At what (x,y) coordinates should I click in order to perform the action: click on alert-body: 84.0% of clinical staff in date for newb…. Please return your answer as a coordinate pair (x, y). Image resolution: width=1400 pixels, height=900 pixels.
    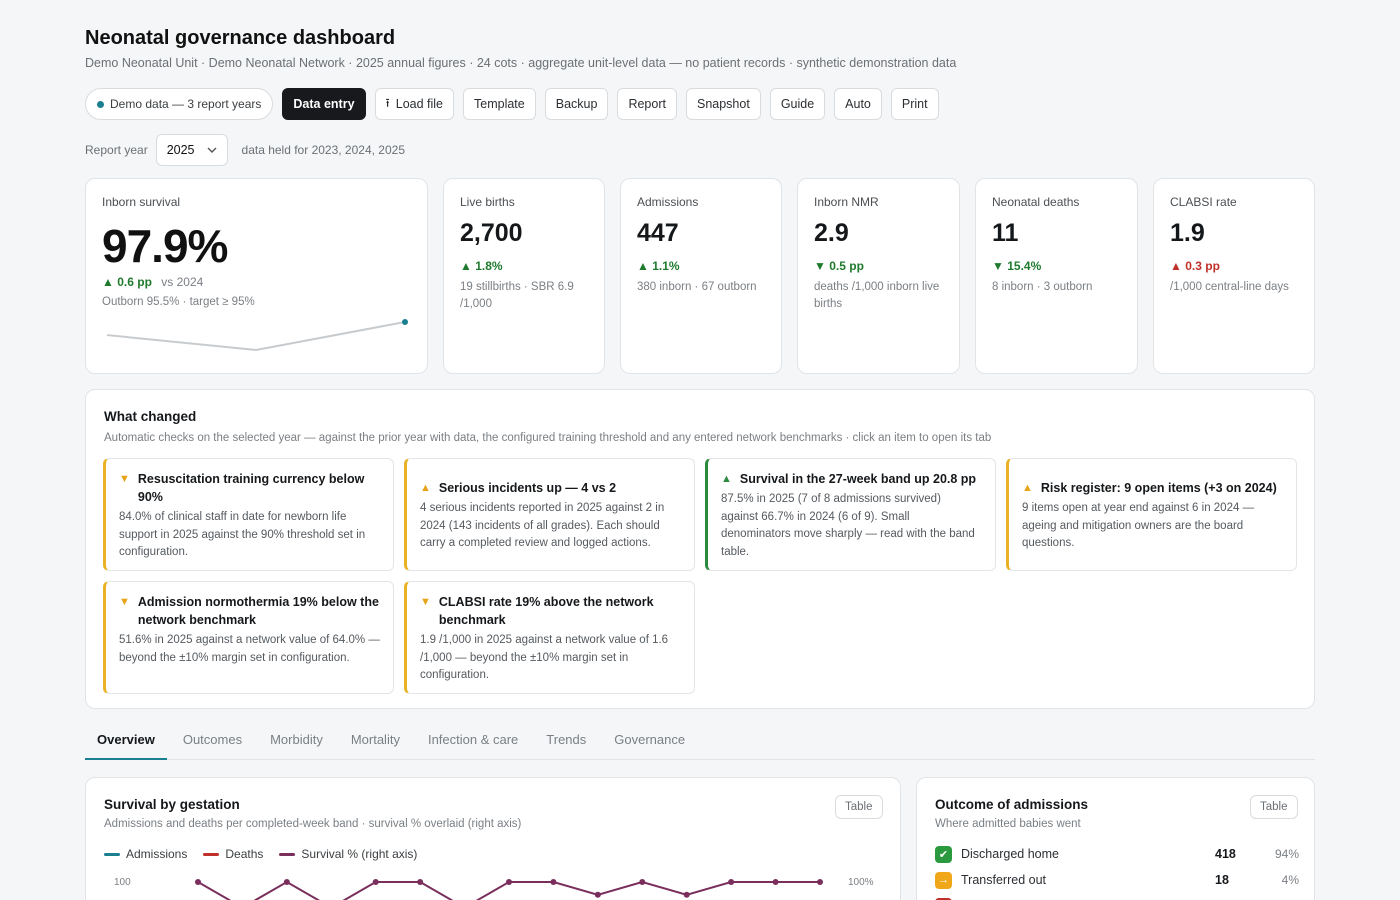
    Looking at the image, I should click on (242, 534).